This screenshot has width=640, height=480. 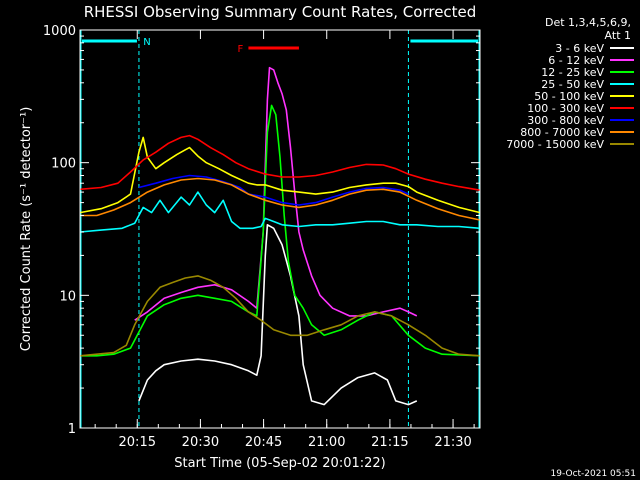 What do you see at coordinates (67, 296) in the screenshot?
I see `y-tick-label: 10` at bounding box center [67, 296].